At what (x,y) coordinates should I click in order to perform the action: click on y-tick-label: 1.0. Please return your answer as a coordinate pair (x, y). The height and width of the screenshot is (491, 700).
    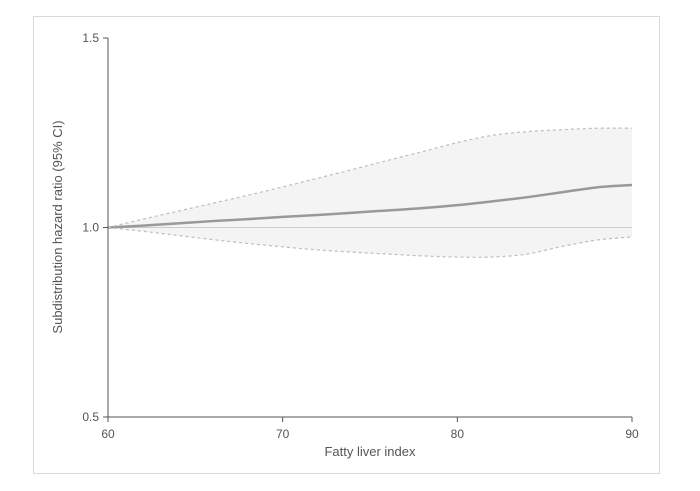
    Looking at the image, I should click on (90, 228).